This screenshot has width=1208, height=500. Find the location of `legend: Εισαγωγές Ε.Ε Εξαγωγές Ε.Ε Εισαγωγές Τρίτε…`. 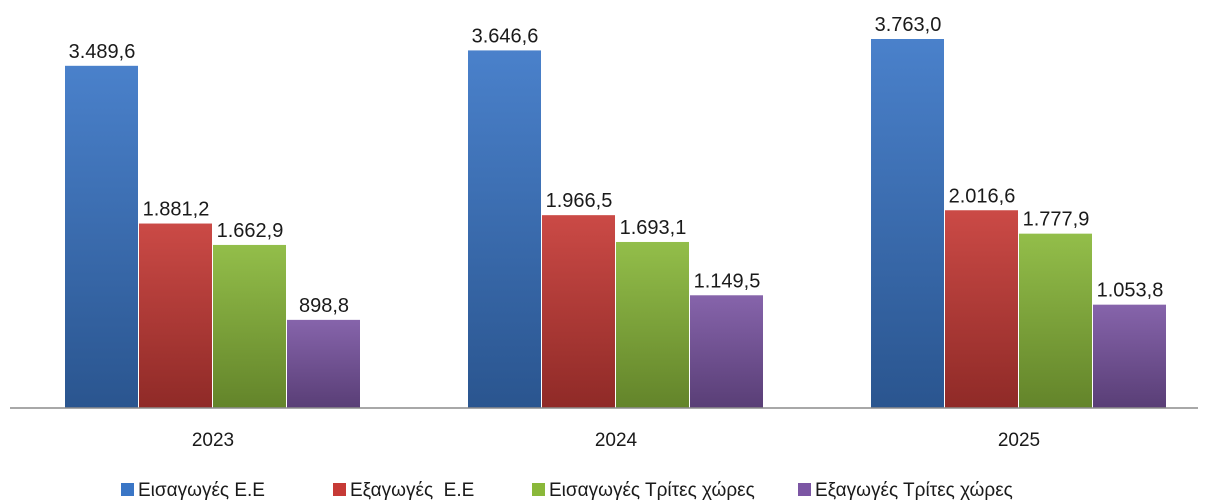

legend: Εισαγωγές Ε.Ε Εξαγωγές Ε.Ε Εισαγωγές Τρίτε… is located at coordinates (567, 490).